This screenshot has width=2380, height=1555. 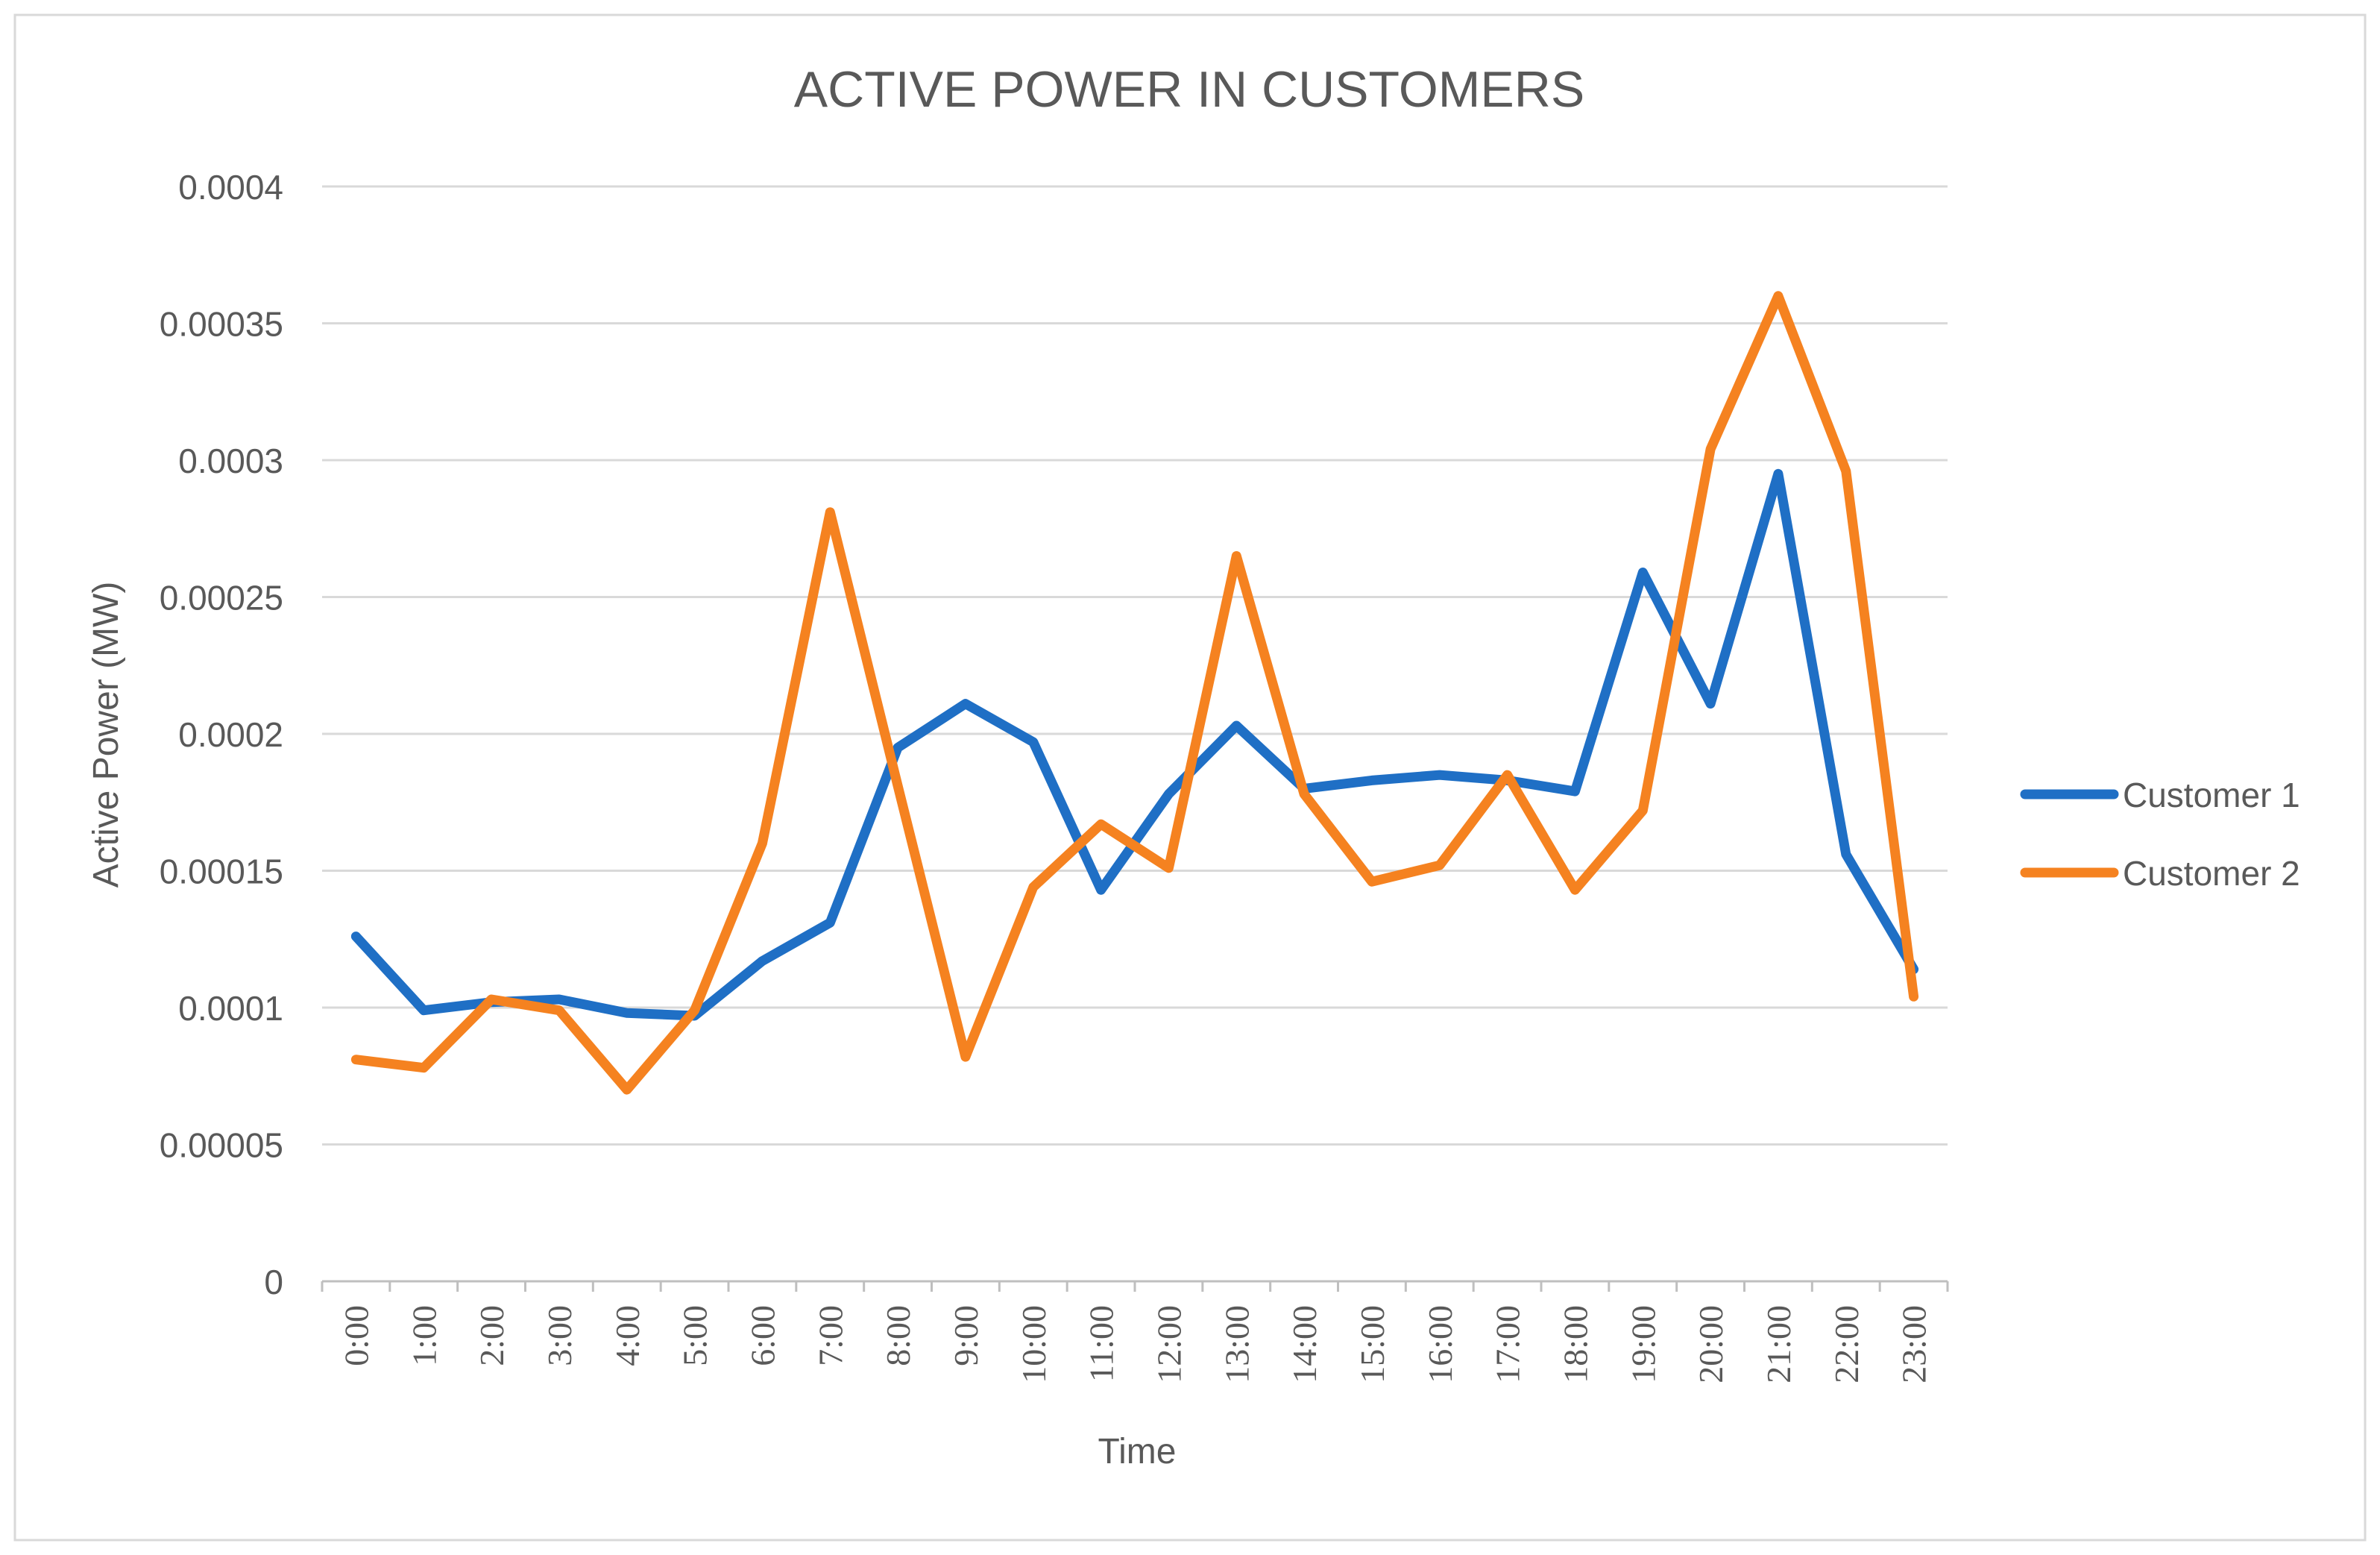 What do you see at coordinates (230, 187) in the screenshot?
I see `y-tick-label: 0.0004` at bounding box center [230, 187].